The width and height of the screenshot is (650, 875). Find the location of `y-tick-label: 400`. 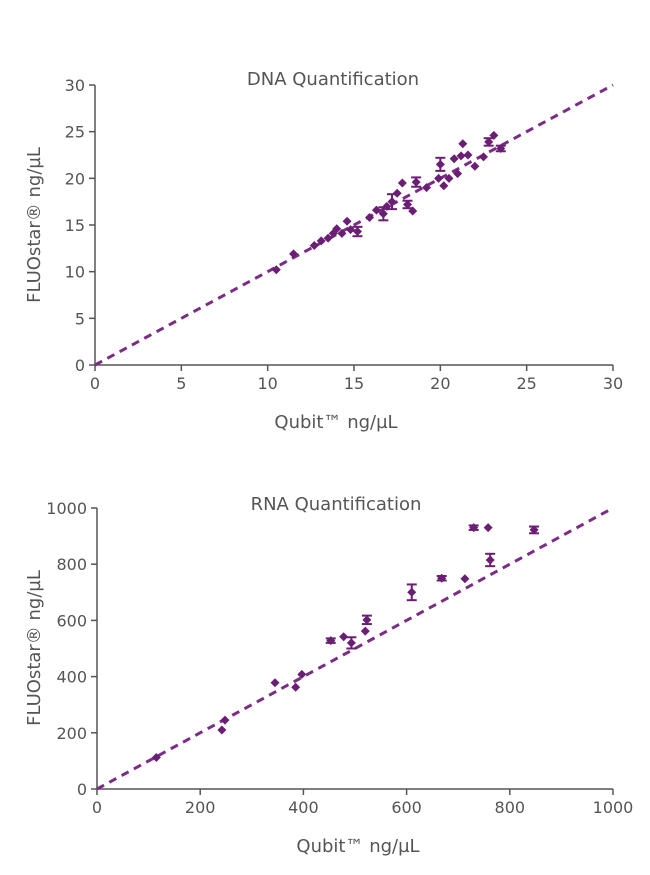

y-tick-label: 400 is located at coordinates (71, 677).